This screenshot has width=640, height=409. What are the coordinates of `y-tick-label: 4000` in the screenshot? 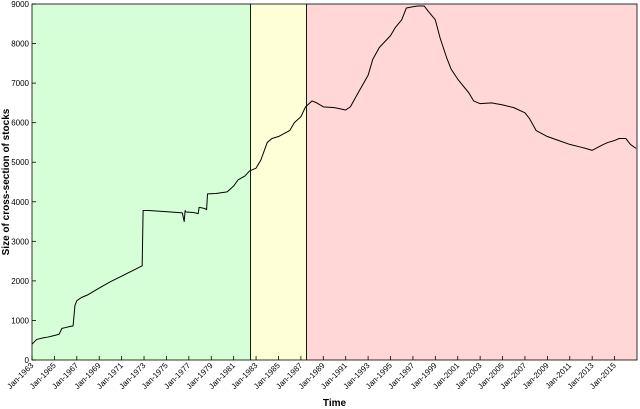 It's located at (20, 202).